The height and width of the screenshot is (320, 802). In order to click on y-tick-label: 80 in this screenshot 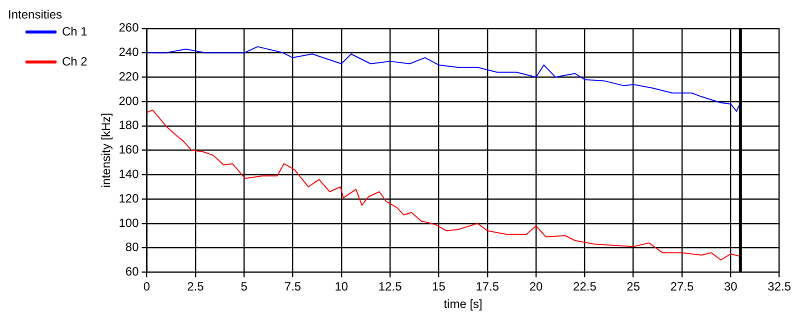, I will do `click(132, 247)`.